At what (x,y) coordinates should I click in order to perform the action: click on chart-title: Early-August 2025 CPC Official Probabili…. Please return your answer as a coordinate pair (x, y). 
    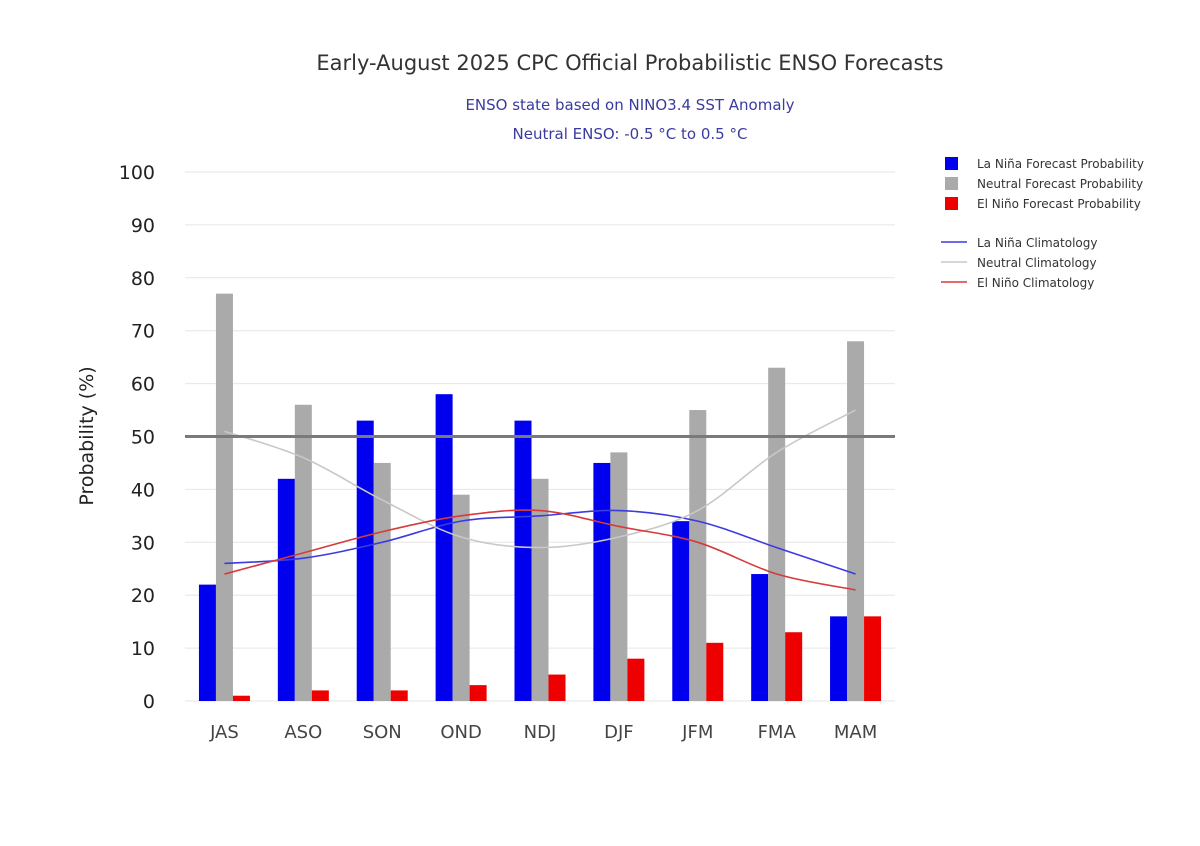
    Looking at the image, I should click on (629, 63).